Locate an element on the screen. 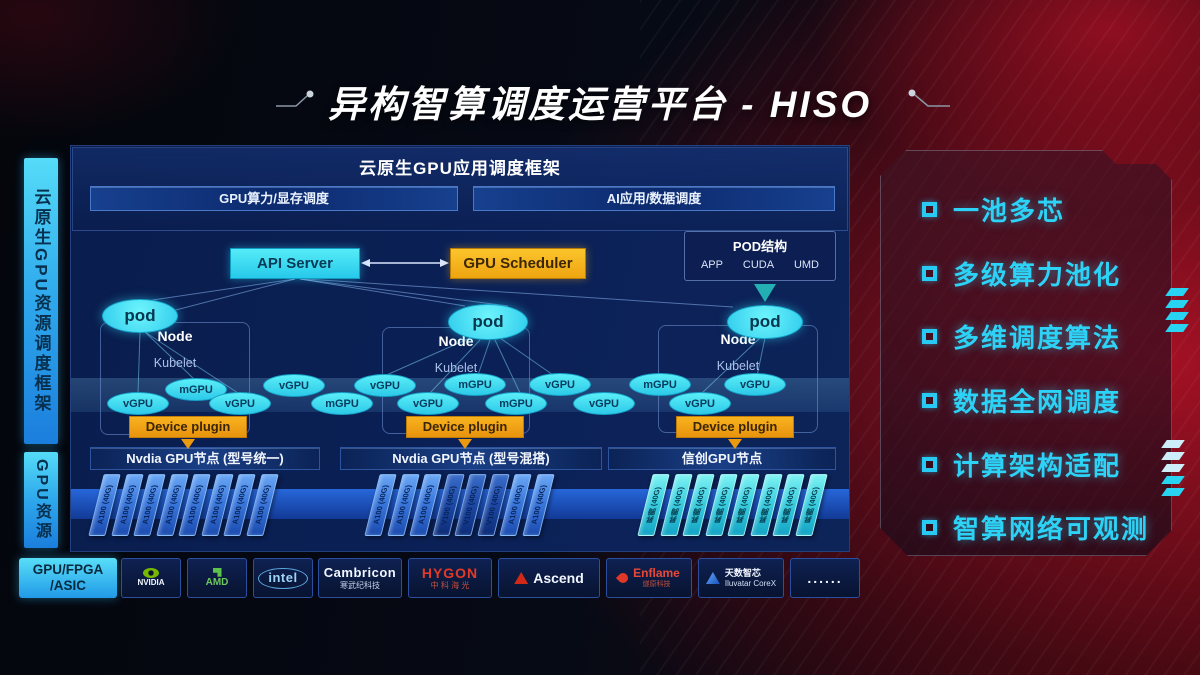 The width and height of the screenshot is (1200, 675). vendor-intel: intel is located at coordinates (283, 578).